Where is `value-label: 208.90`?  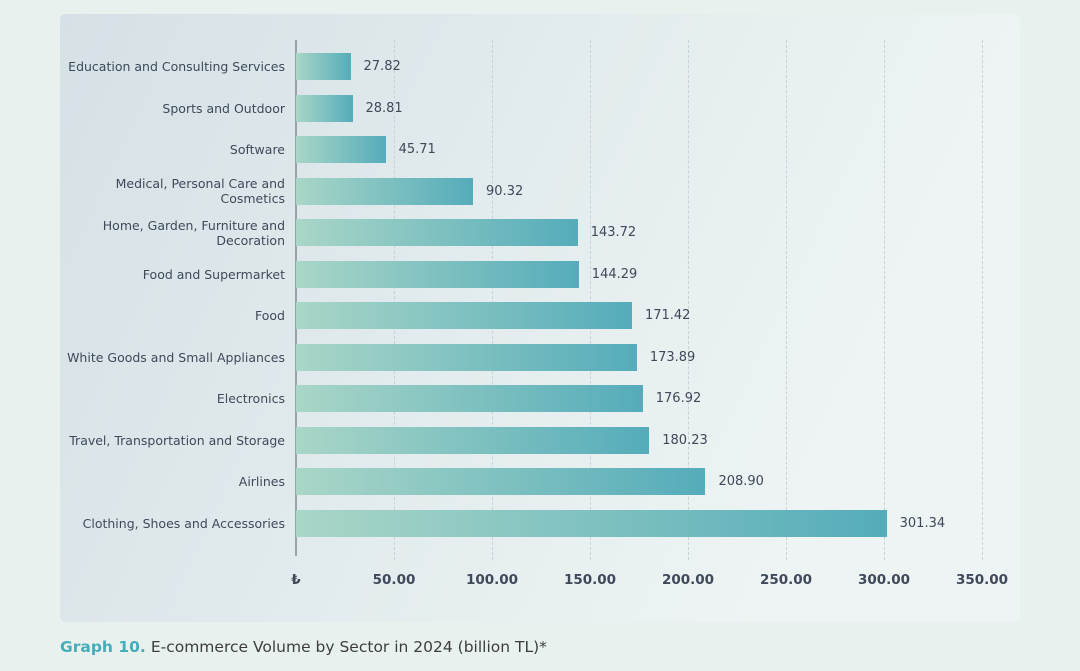
value-label: 208.90 is located at coordinates (741, 482).